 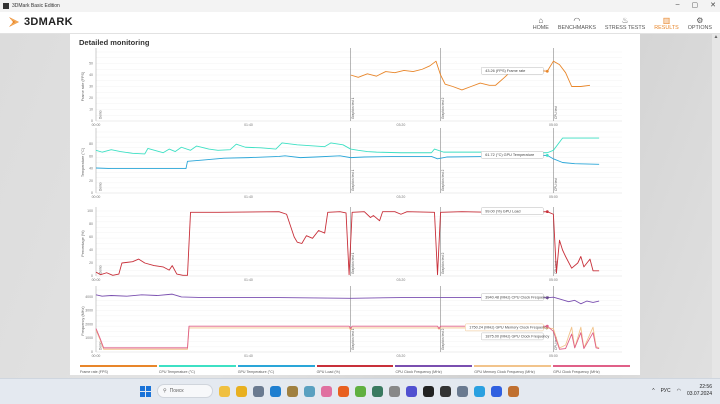 What do you see at coordinates (653, 391) in the screenshot?
I see `tray-chevron-icon: ^` at bounding box center [653, 391].